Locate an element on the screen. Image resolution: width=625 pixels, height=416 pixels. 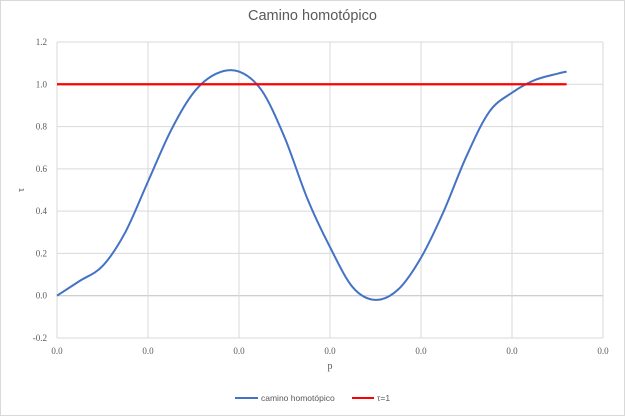
chart-title: Camino homotópico is located at coordinates (312, 16).